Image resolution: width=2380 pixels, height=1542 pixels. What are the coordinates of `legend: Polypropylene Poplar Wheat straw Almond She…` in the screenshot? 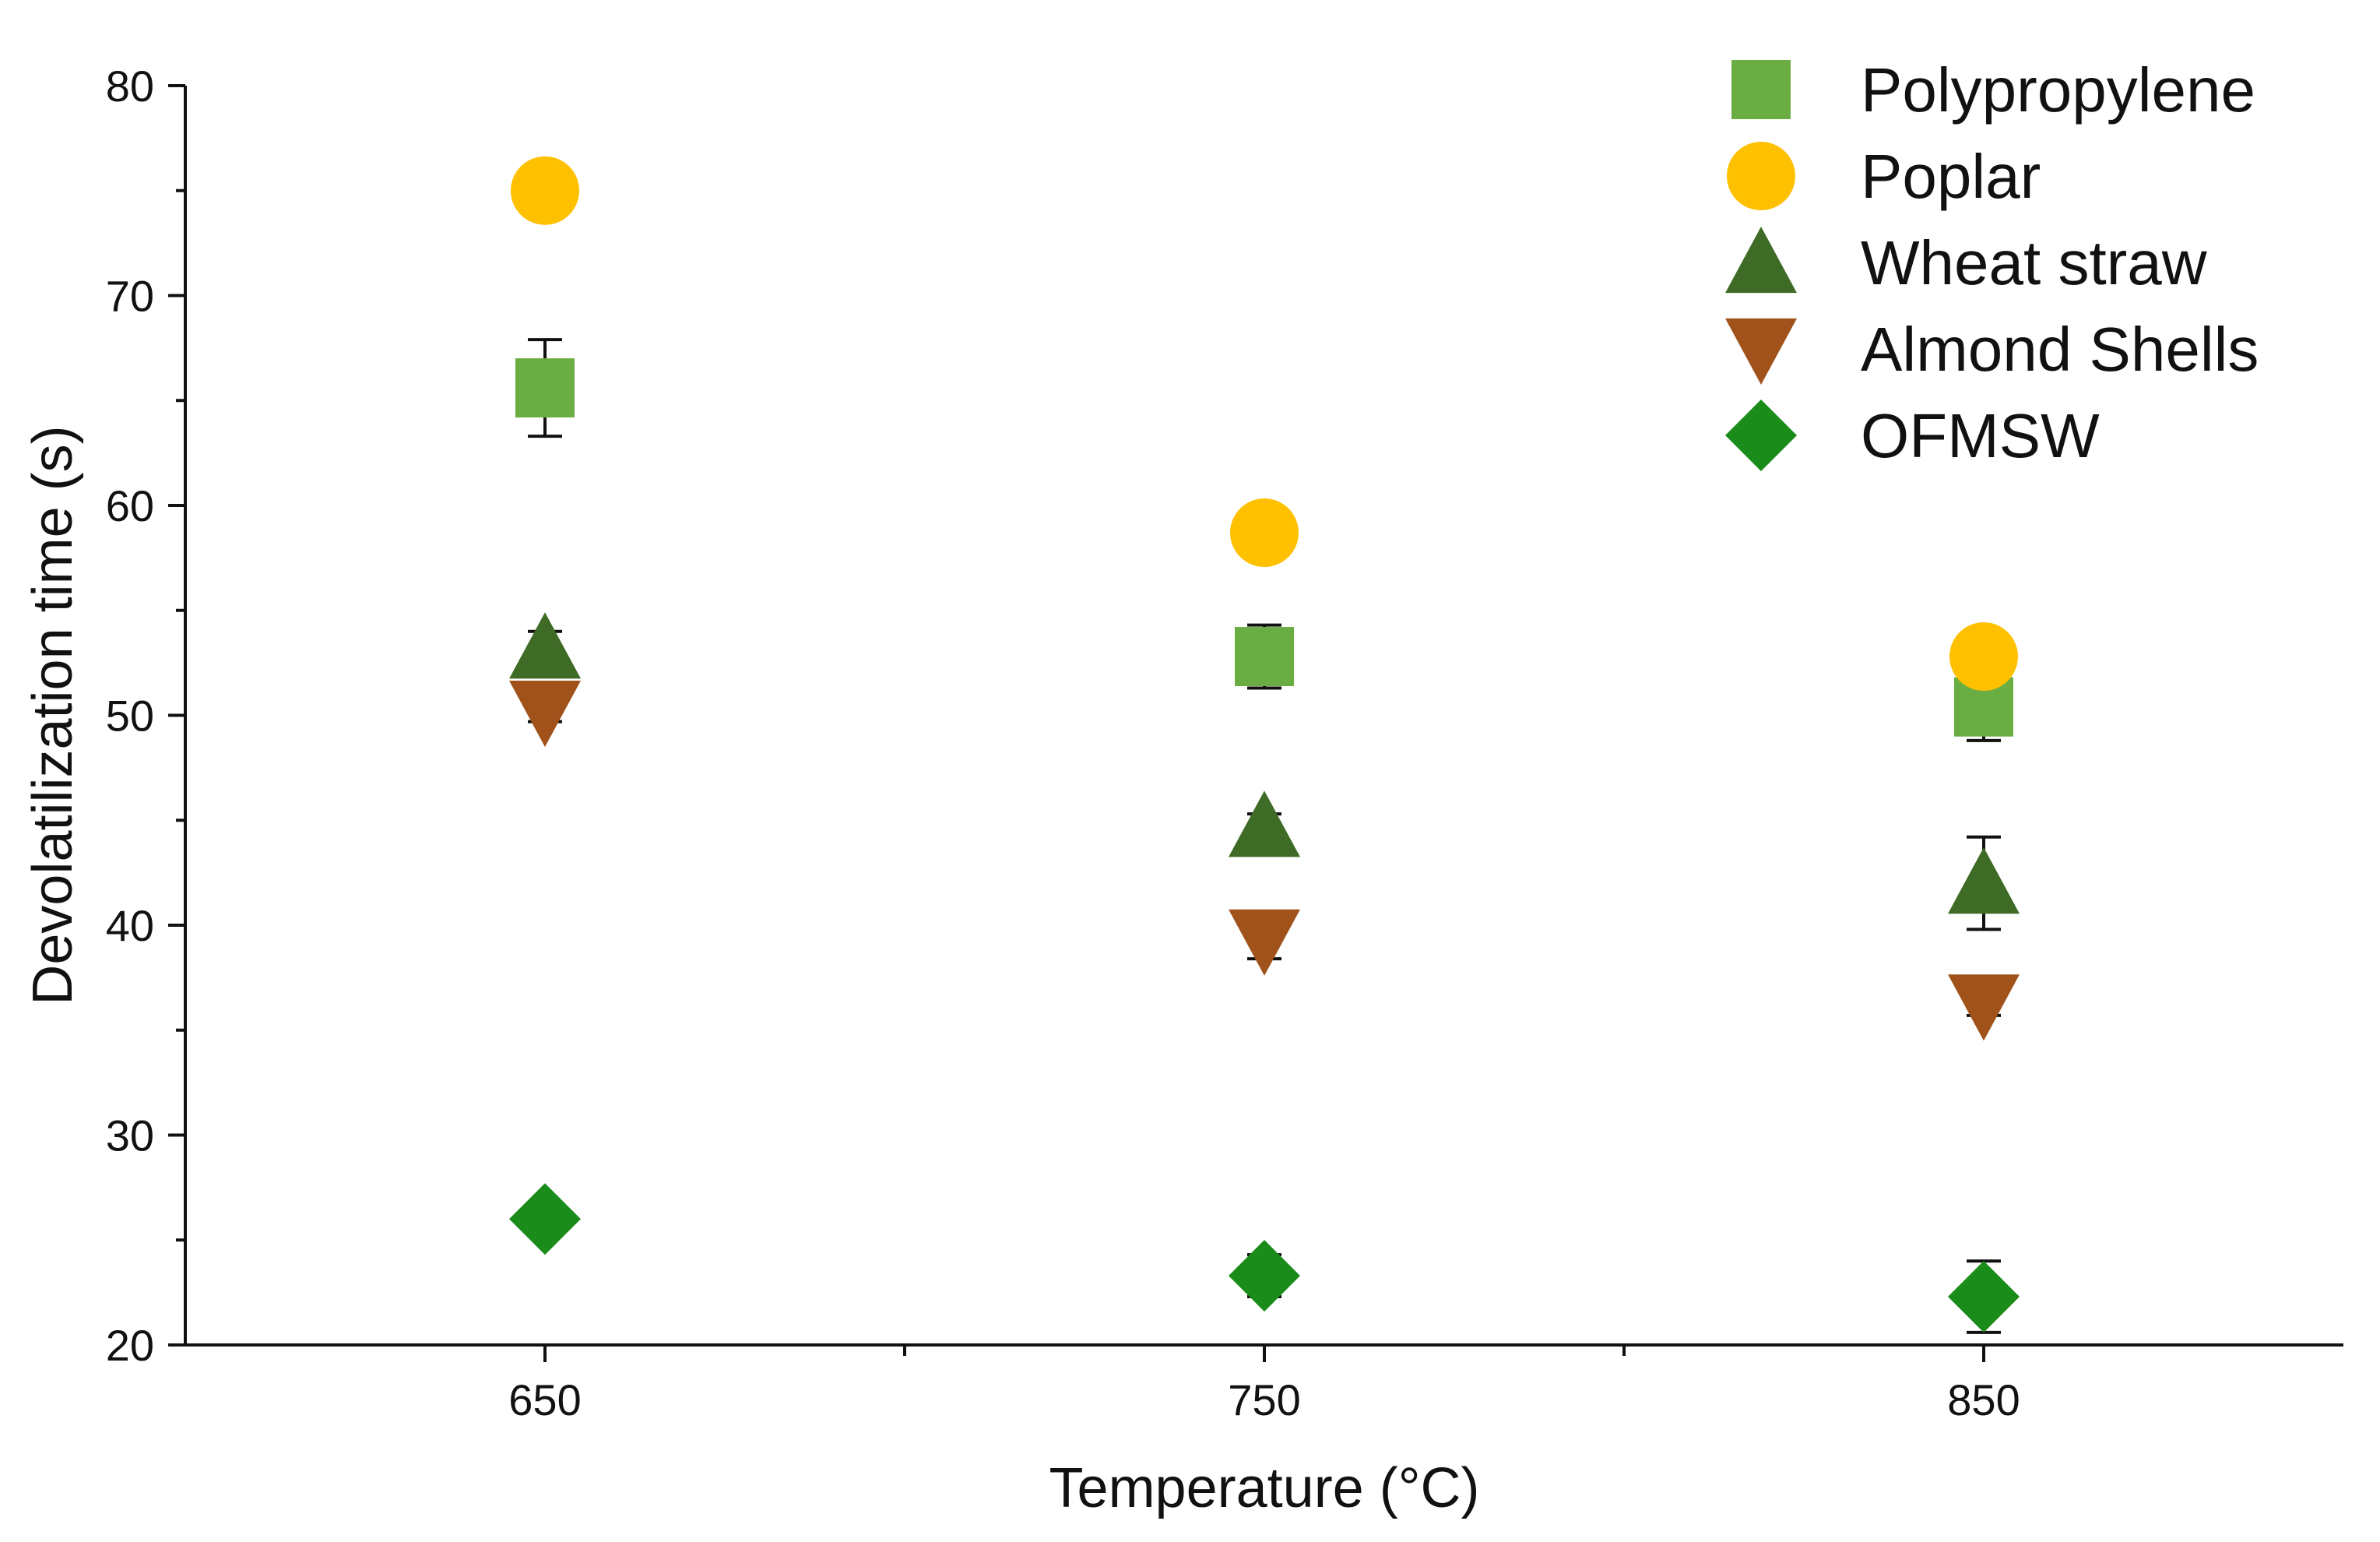 It's located at (1992, 263).